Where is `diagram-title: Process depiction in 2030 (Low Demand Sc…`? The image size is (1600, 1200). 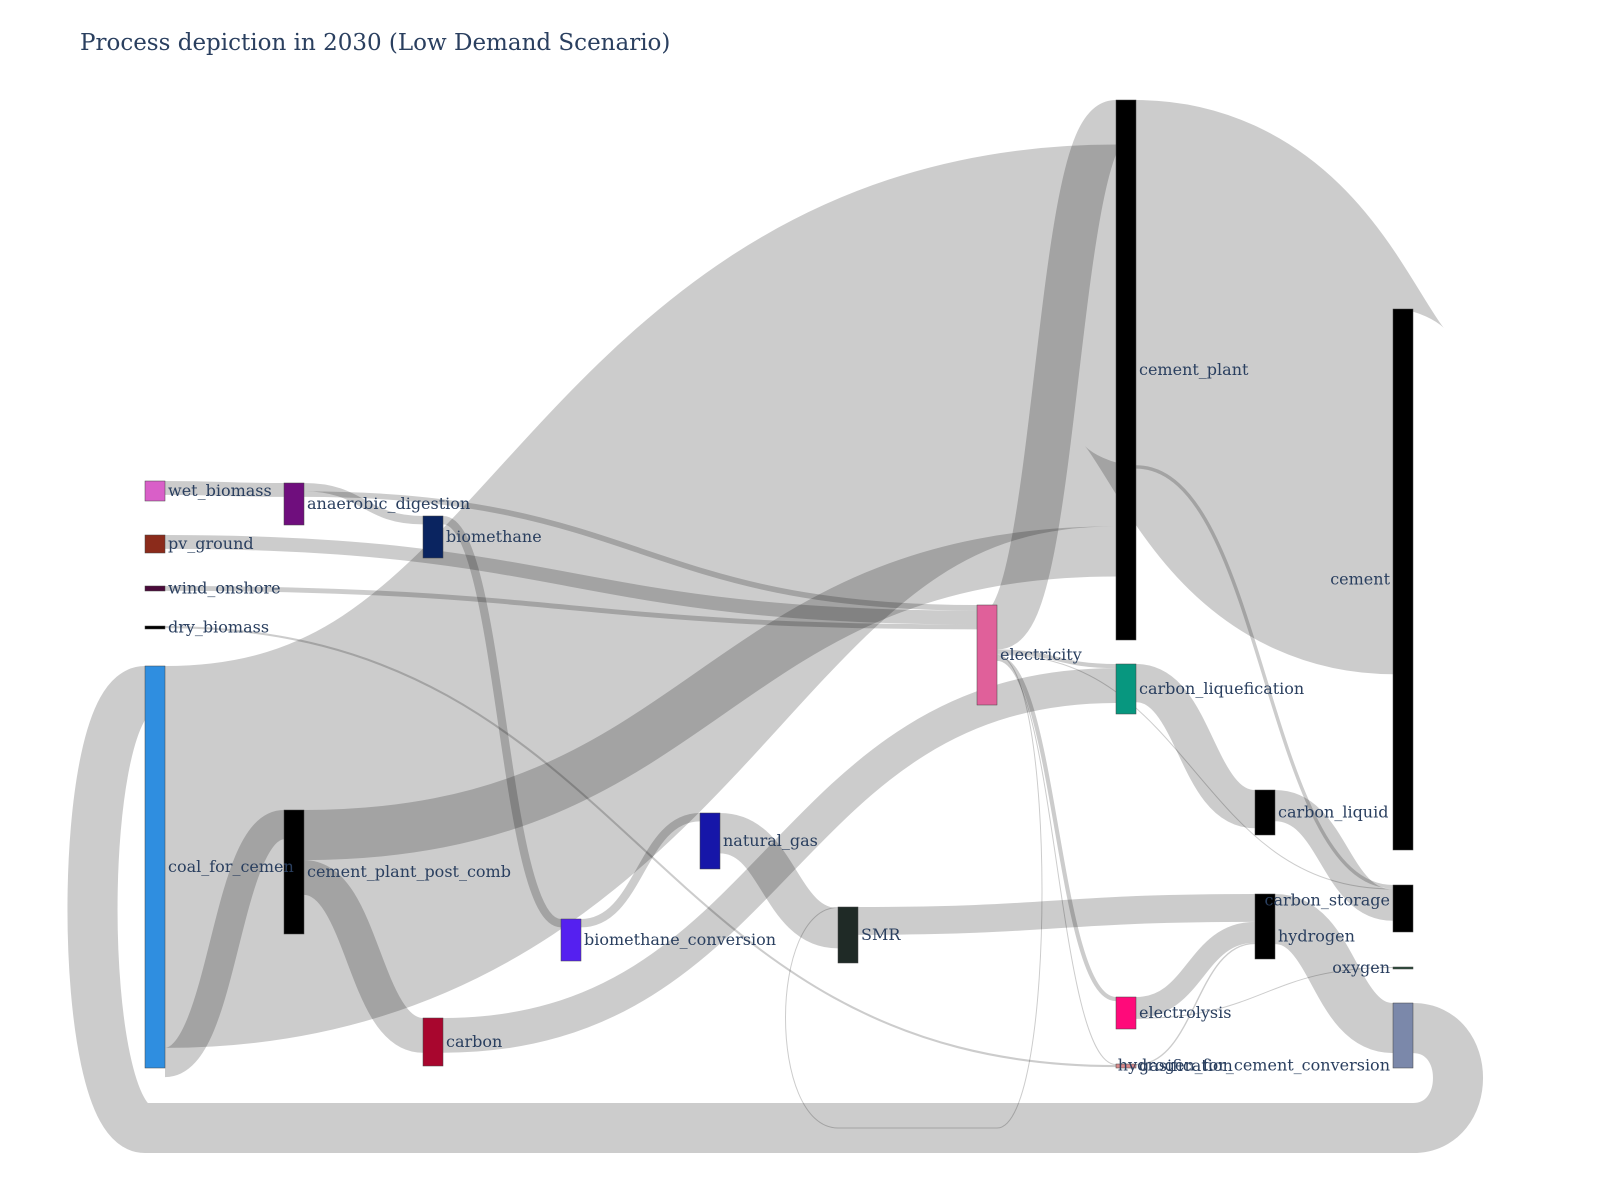
diagram-title: Process depiction in 2030 (Low Demand Sc… is located at coordinates (375, 43).